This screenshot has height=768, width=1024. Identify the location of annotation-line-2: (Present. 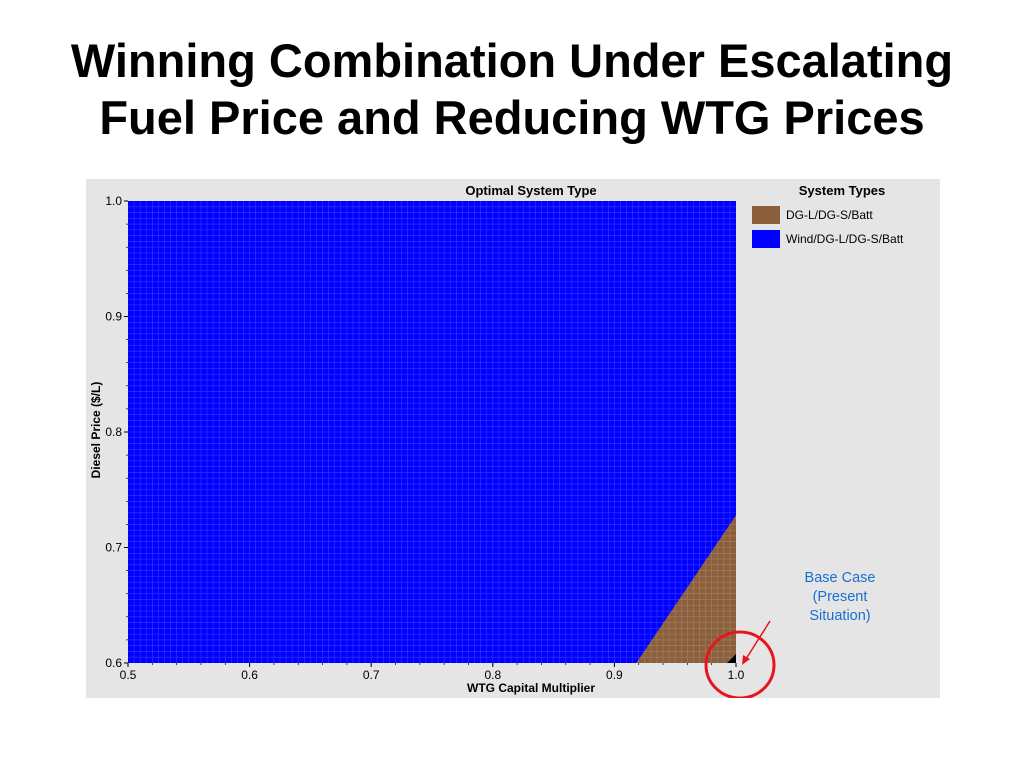
(840, 597).